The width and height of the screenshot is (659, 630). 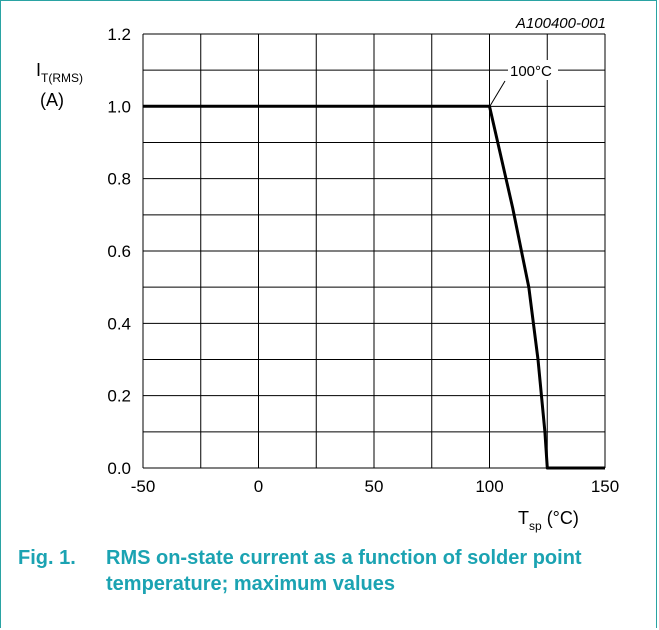 What do you see at coordinates (38, 70) in the screenshot?
I see `y-axis-symbol: I` at bounding box center [38, 70].